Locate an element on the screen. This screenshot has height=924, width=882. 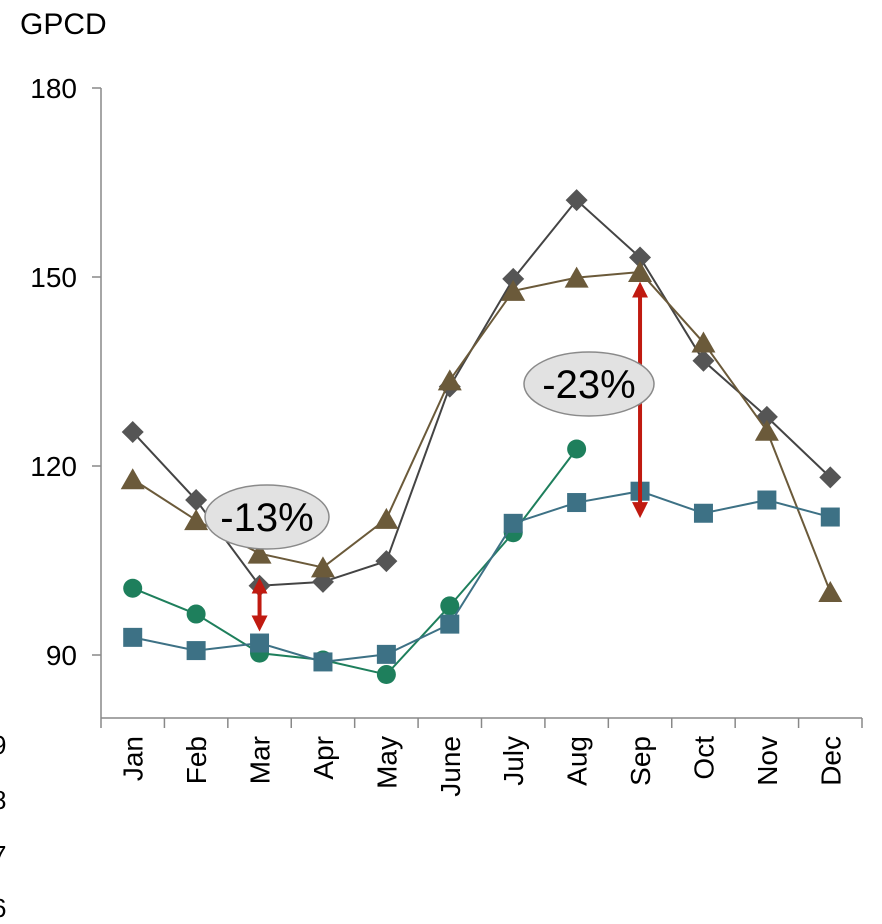
legend-fragment: 9 is located at coordinates (3, 745).